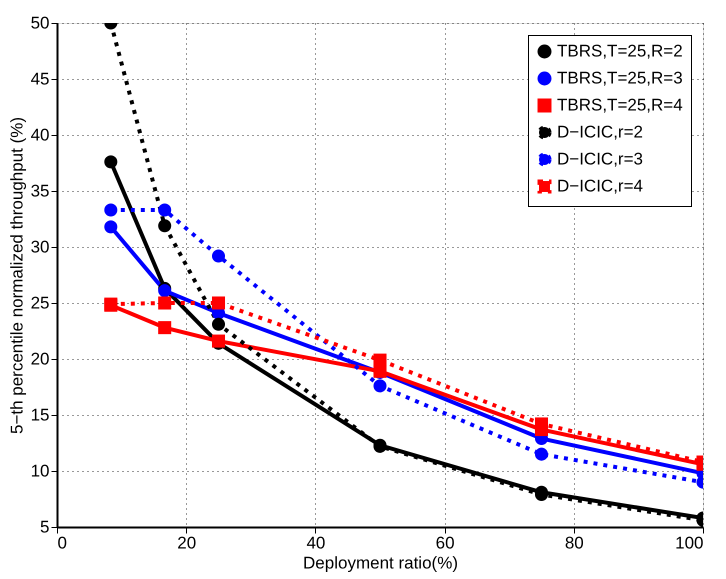 The image size is (726, 579). I want to click on legend-label: TBRS,T=25,R=3, so click(620, 78).